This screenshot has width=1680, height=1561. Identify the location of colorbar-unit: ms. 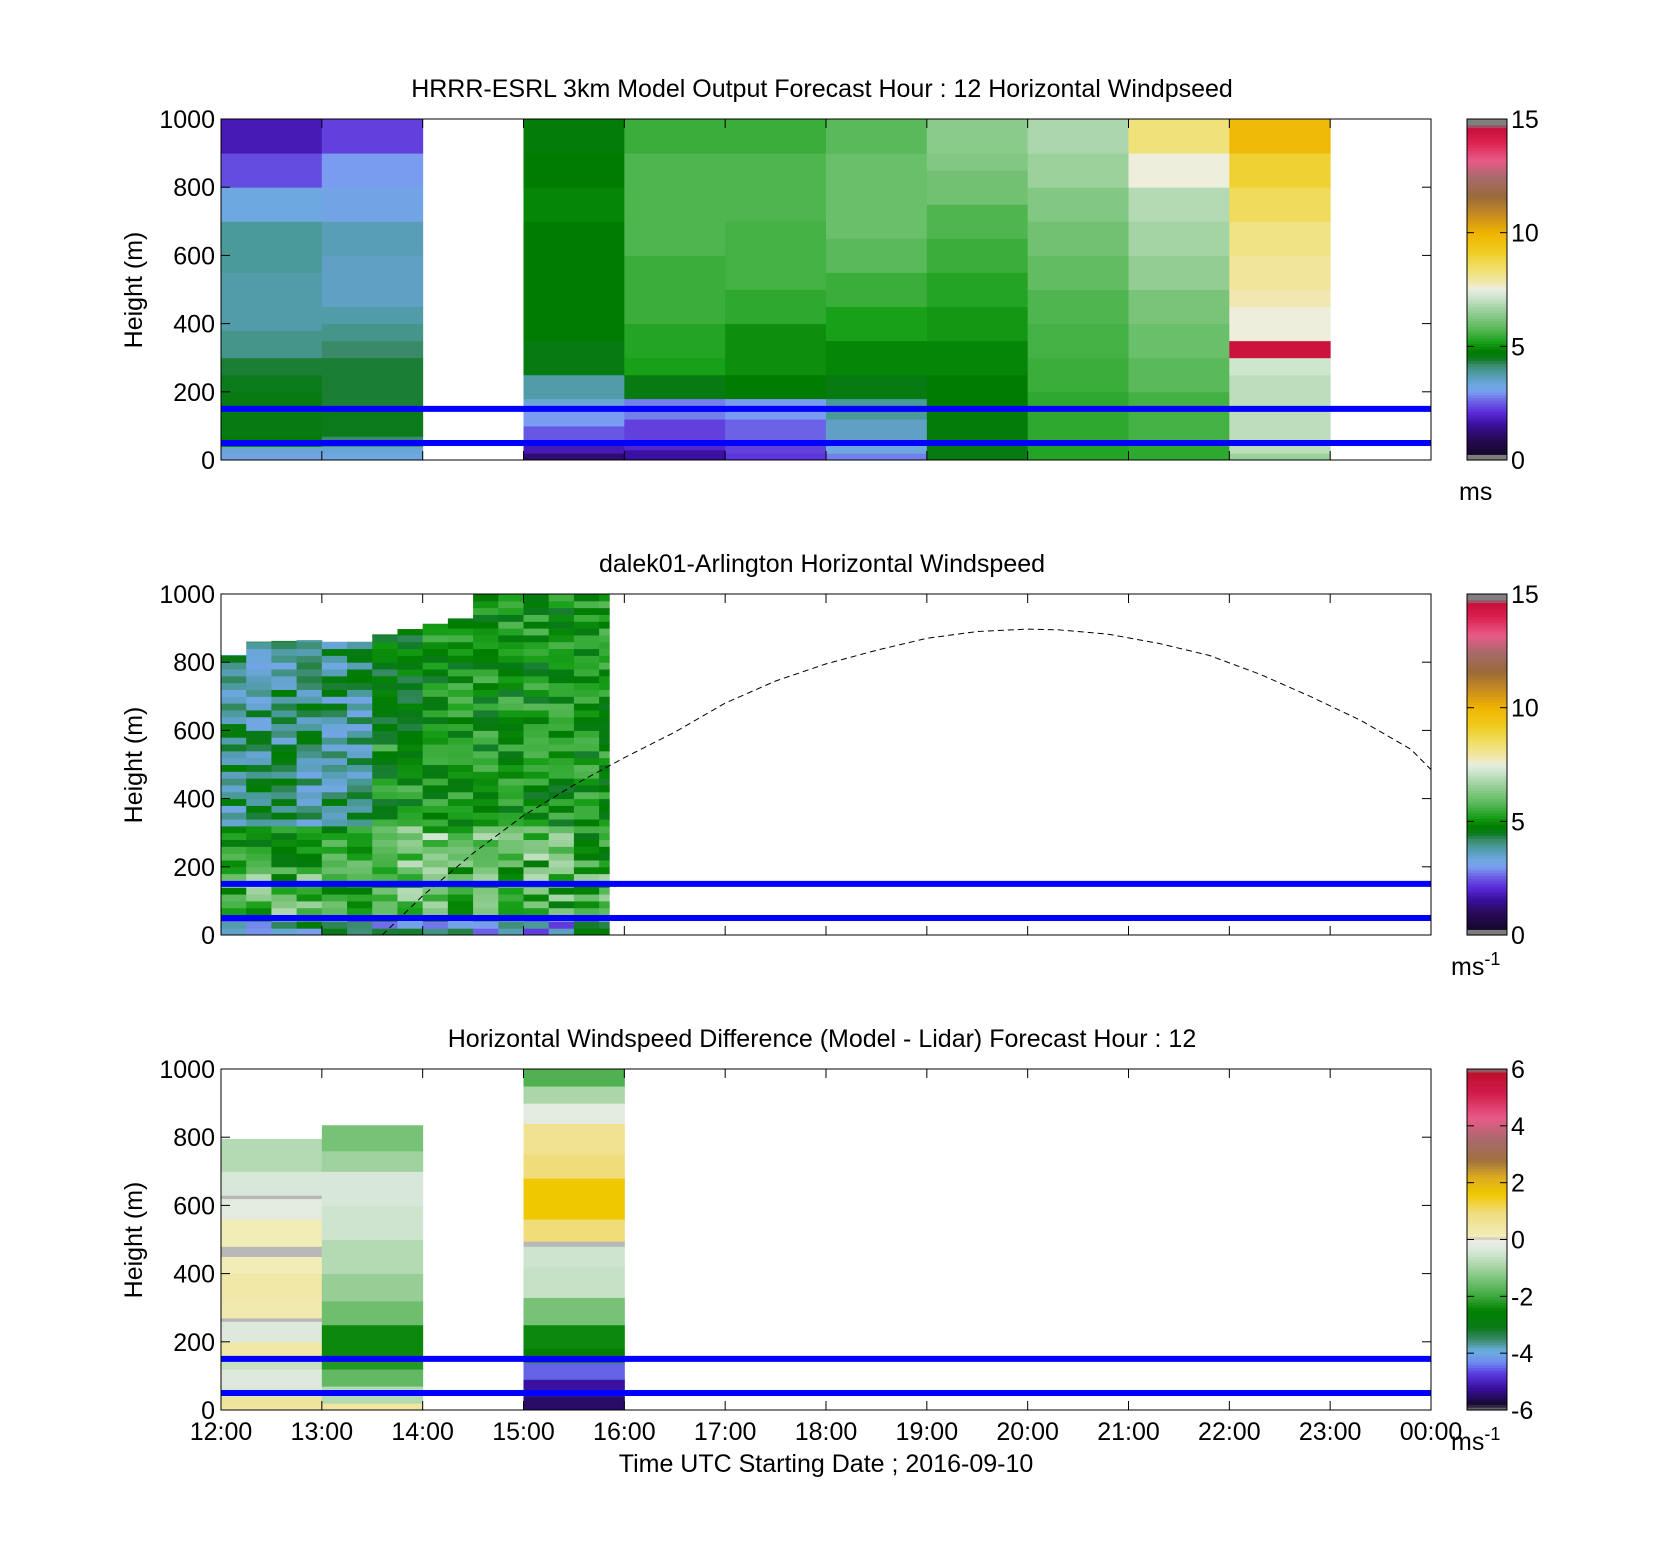
(1475, 492).